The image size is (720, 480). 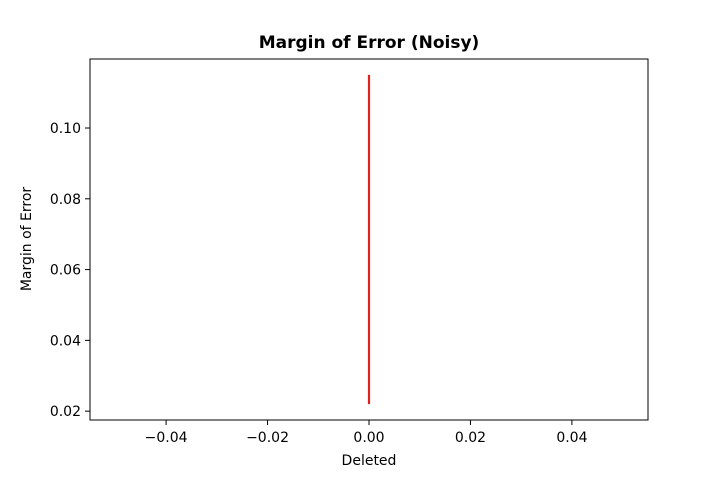 What do you see at coordinates (571, 438) in the screenshot?
I see `x-tick-label: 0.04` at bounding box center [571, 438].